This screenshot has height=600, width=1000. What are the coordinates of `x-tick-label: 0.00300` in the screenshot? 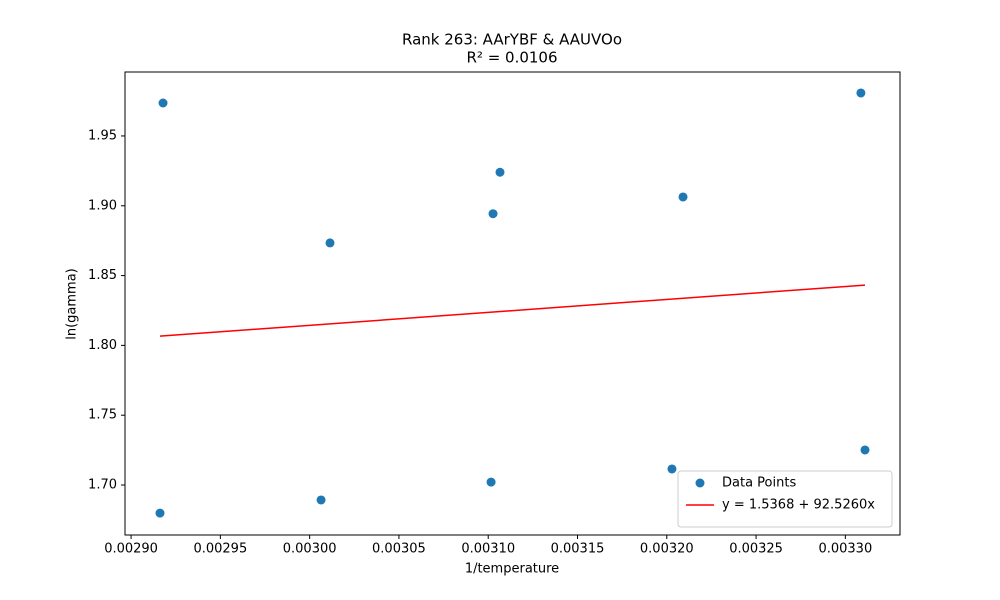 It's located at (310, 549).